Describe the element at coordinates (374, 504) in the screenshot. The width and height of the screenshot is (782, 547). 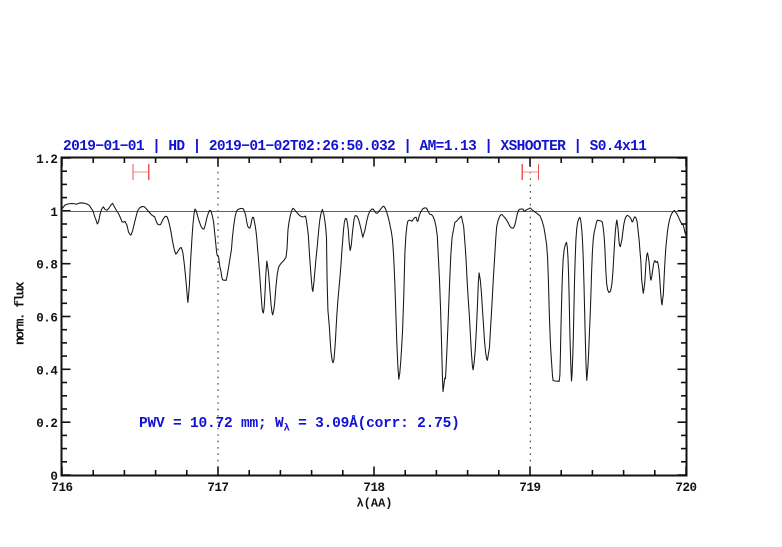
I see `svg-text: λ(AA)` at that location.